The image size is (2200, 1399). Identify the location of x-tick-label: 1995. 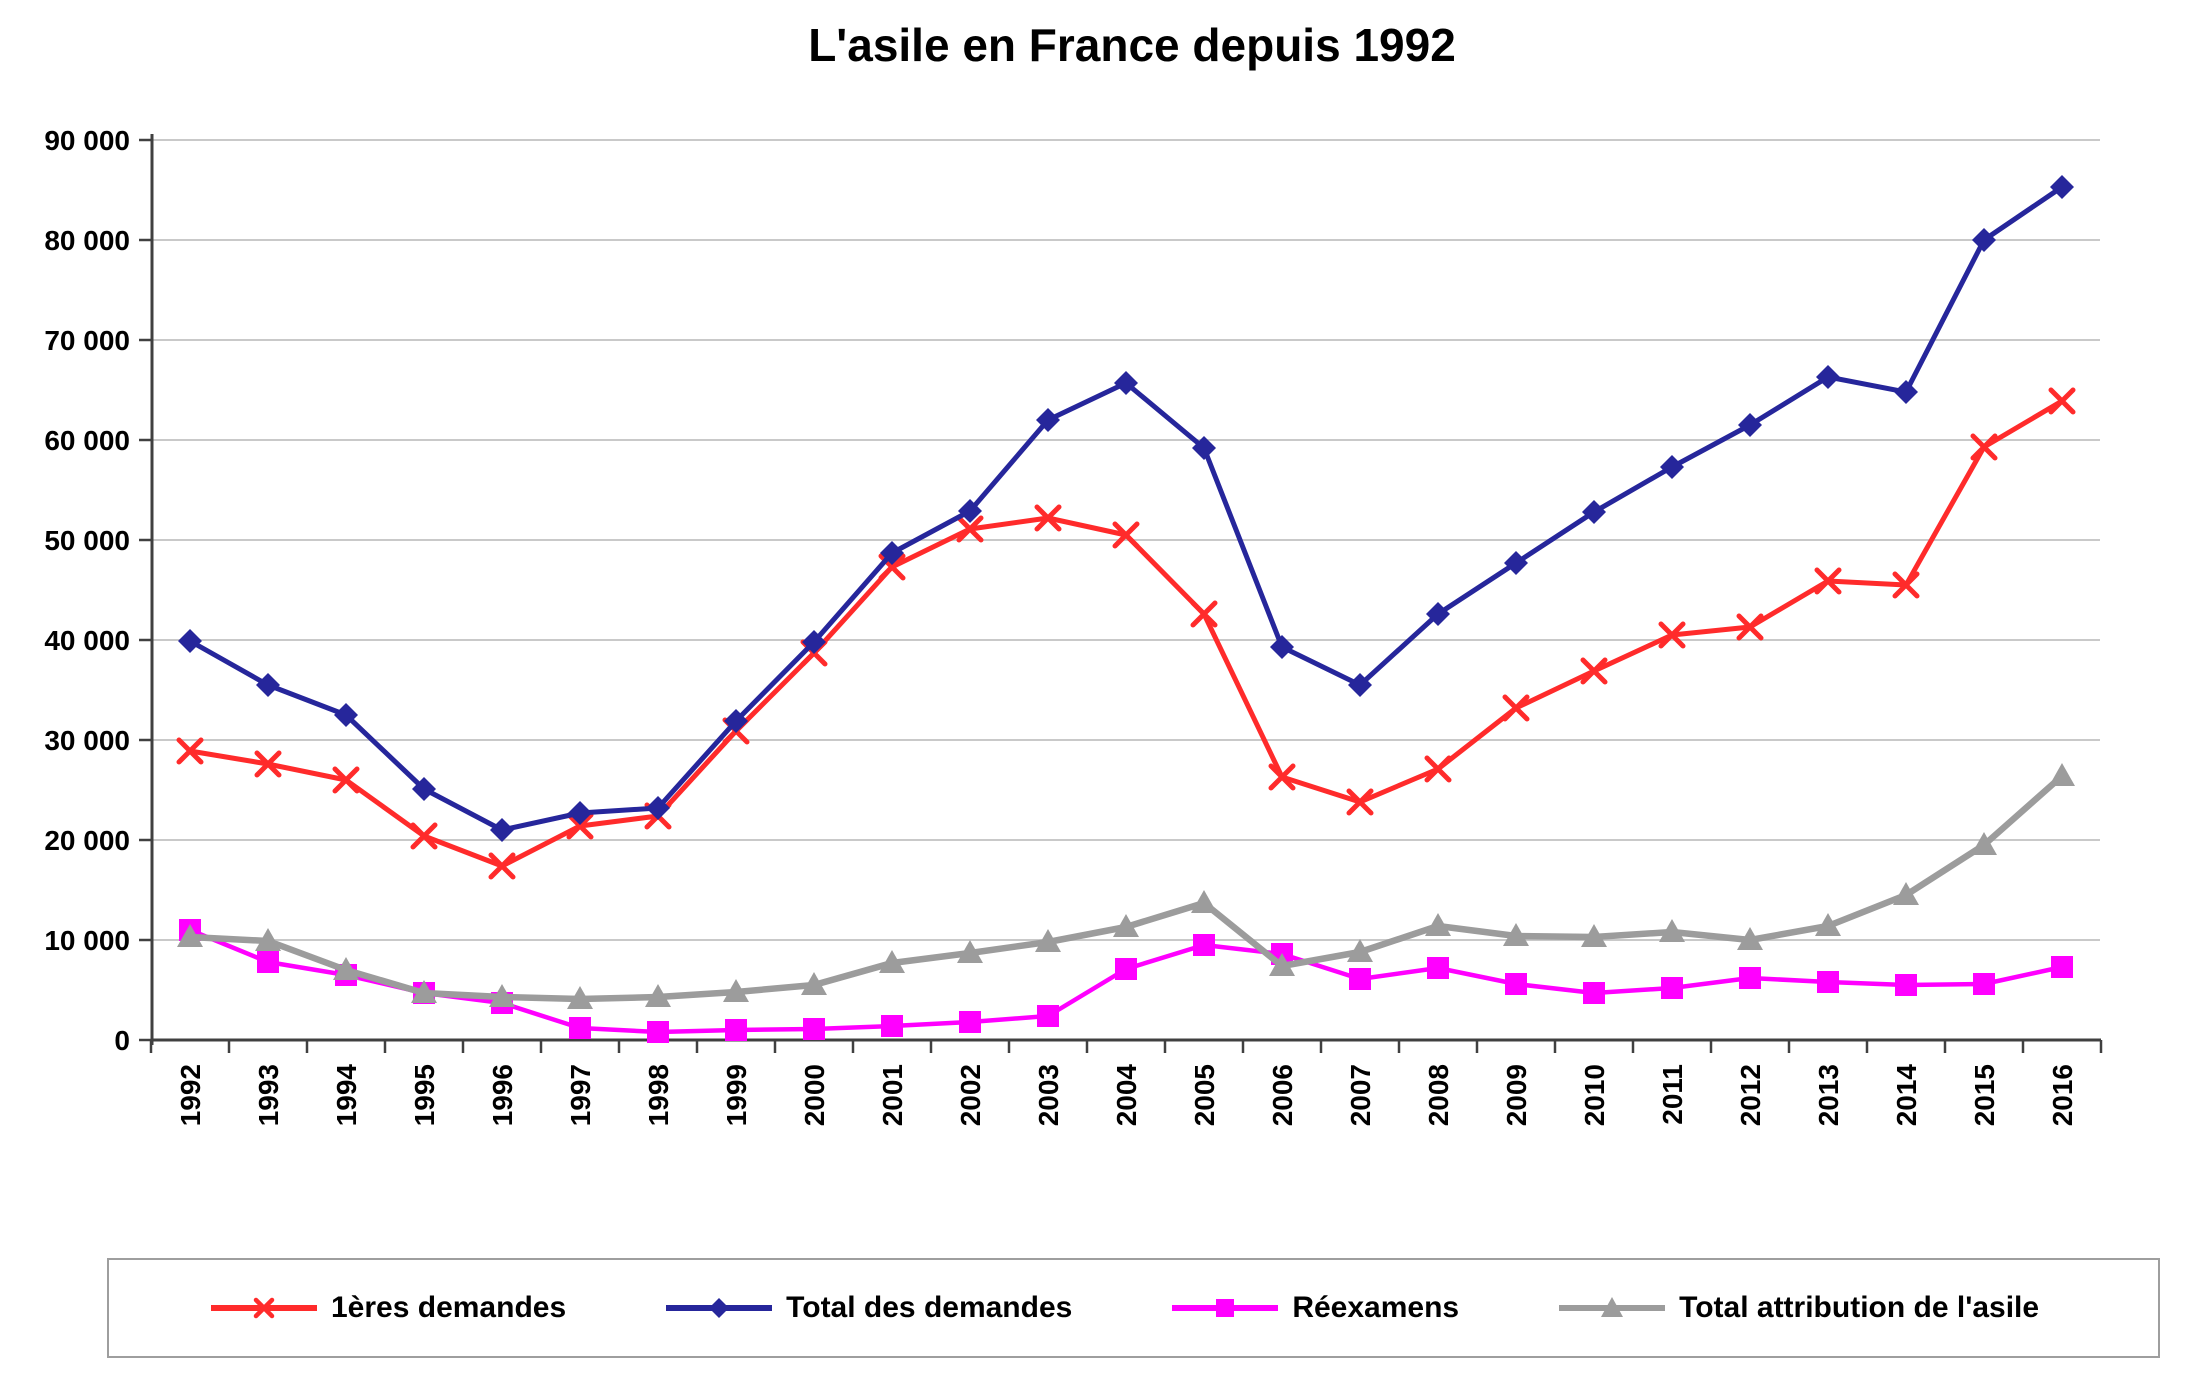
(424, 1095).